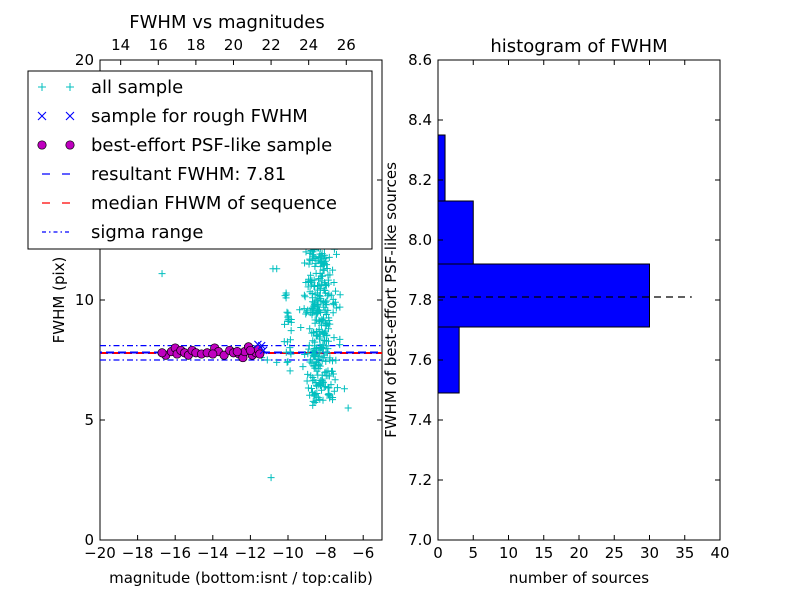  I want to click on legend-label: sample for rough FWHM, so click(199, 116).